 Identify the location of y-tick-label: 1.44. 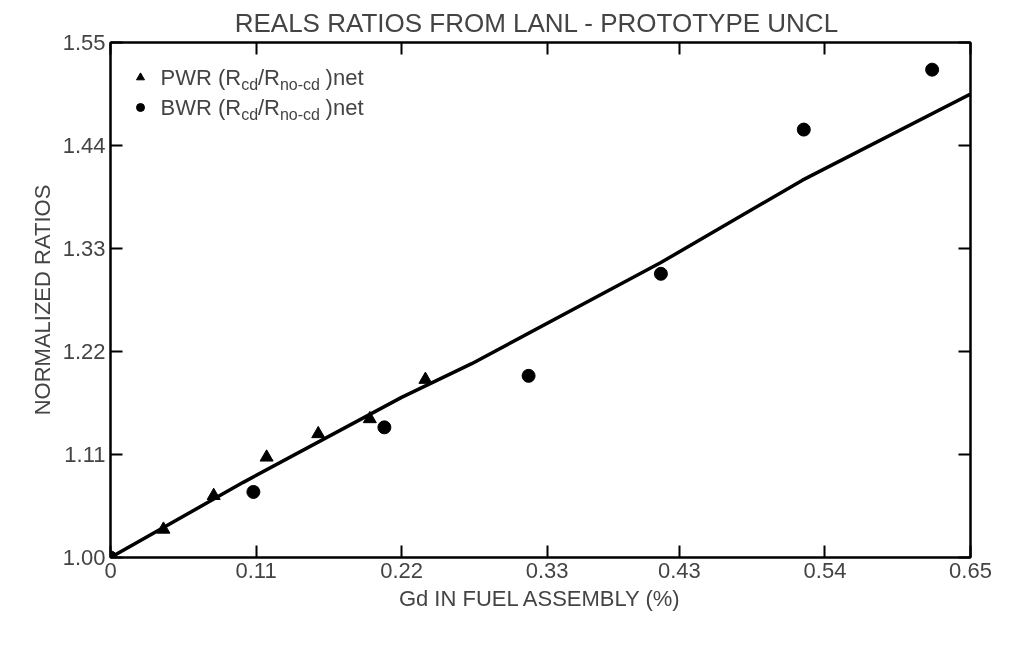
(84, 145).